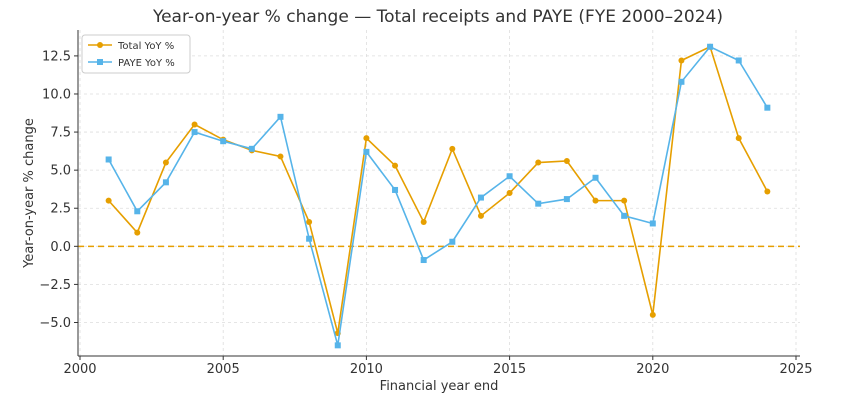 This screenshot has height=405, width=856. What do you see at coordinates (439, 386) in the screenshot?
I see `x-axis-label: Financial year end` at bounding box center [439, 386].